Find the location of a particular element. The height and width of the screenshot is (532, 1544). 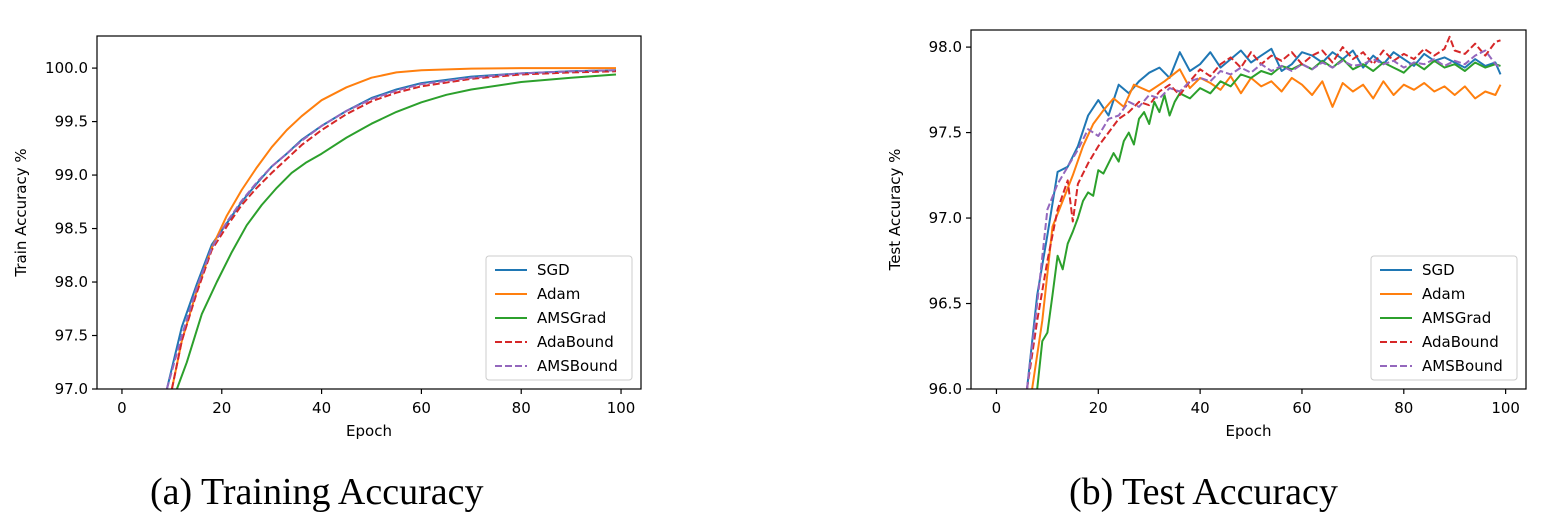

y-axis-label: Train Accuracy % is located at coordinates (21, 212).